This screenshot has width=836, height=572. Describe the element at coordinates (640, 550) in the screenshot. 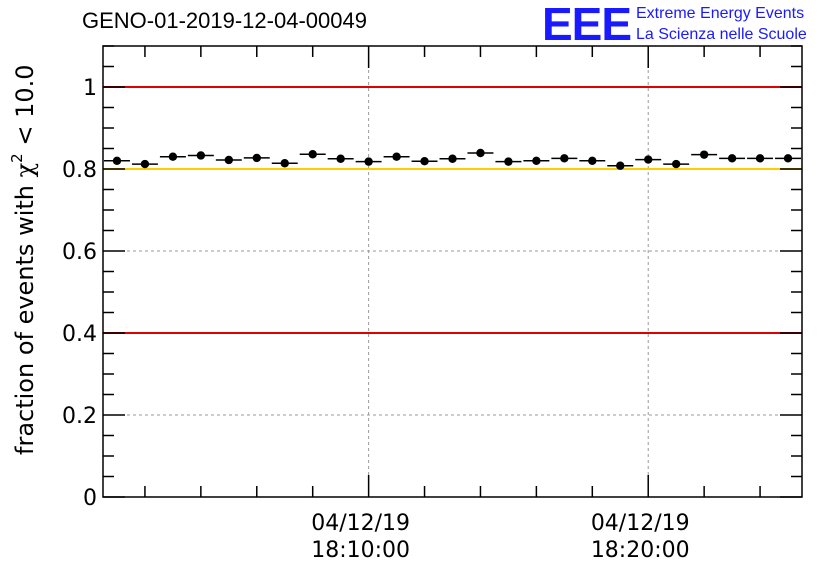

I see `x-tick-label-time: 18:20:00` at that location.